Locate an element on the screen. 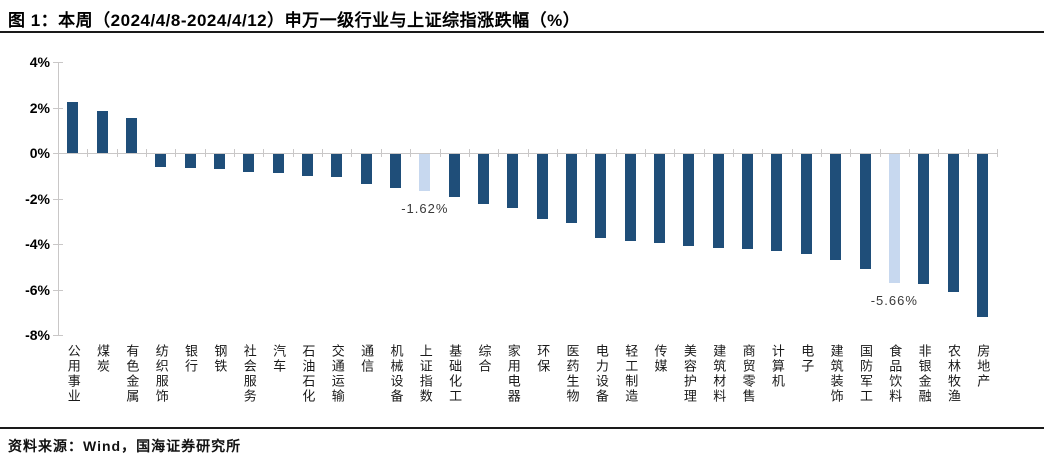 The height and width of the screenshot is (462, 1044). x-axis-category-label: 国防军工 is located at coordinates (865, 374).